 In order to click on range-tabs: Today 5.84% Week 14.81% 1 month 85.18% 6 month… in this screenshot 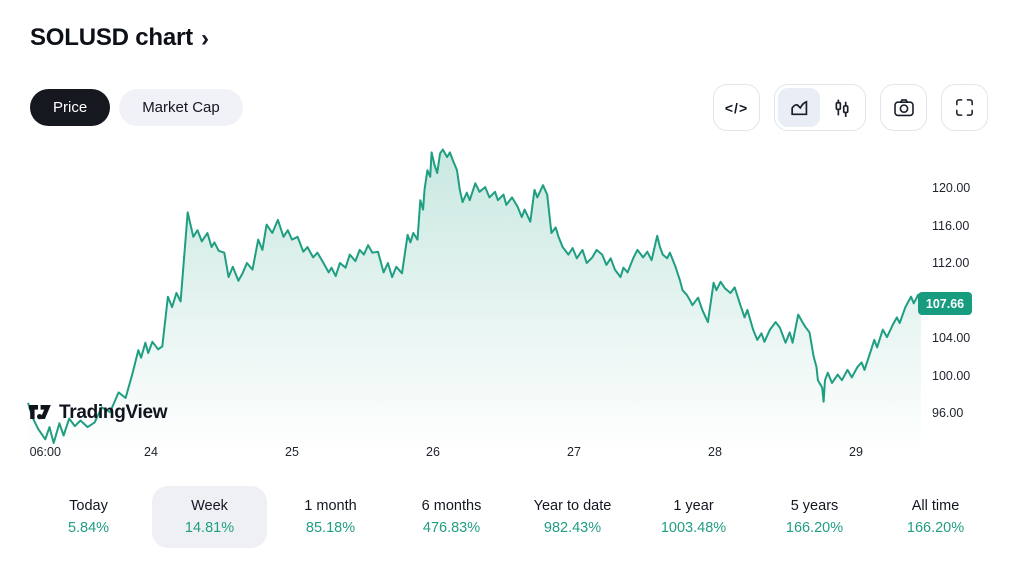, I will do `click(512, 517)`.